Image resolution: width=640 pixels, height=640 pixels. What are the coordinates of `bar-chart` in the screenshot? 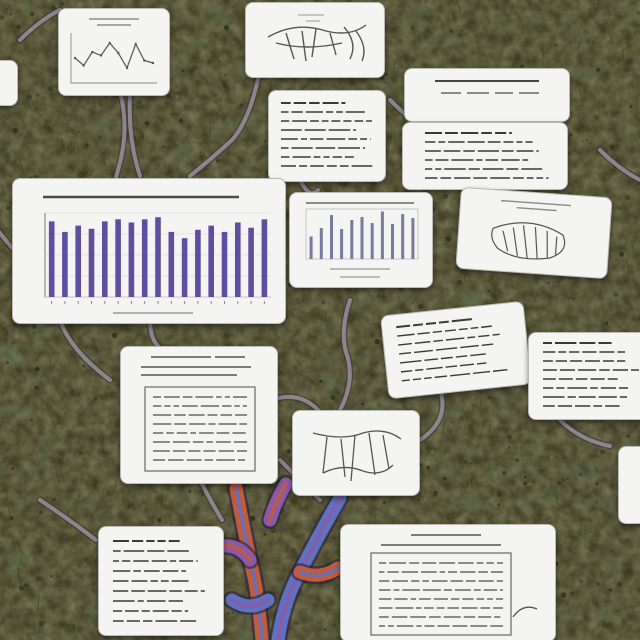 It's located at (157, 254).